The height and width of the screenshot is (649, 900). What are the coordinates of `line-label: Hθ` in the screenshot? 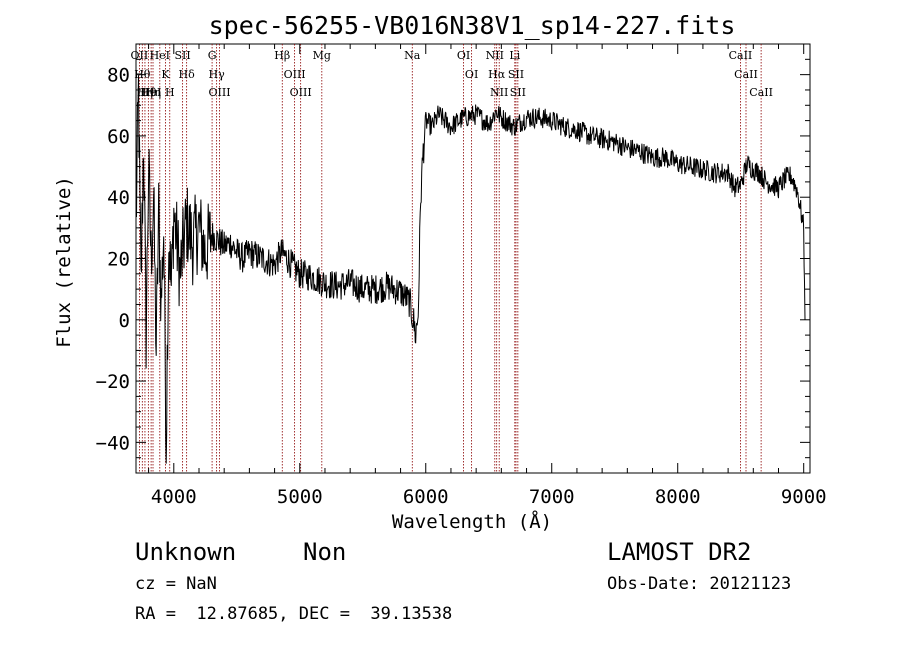 It's located at (148, 92).